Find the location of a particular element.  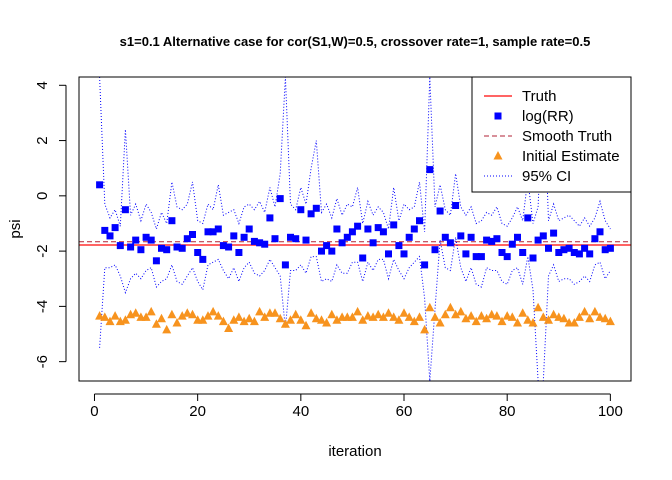

legend-box is located at coordinates (551, 134).